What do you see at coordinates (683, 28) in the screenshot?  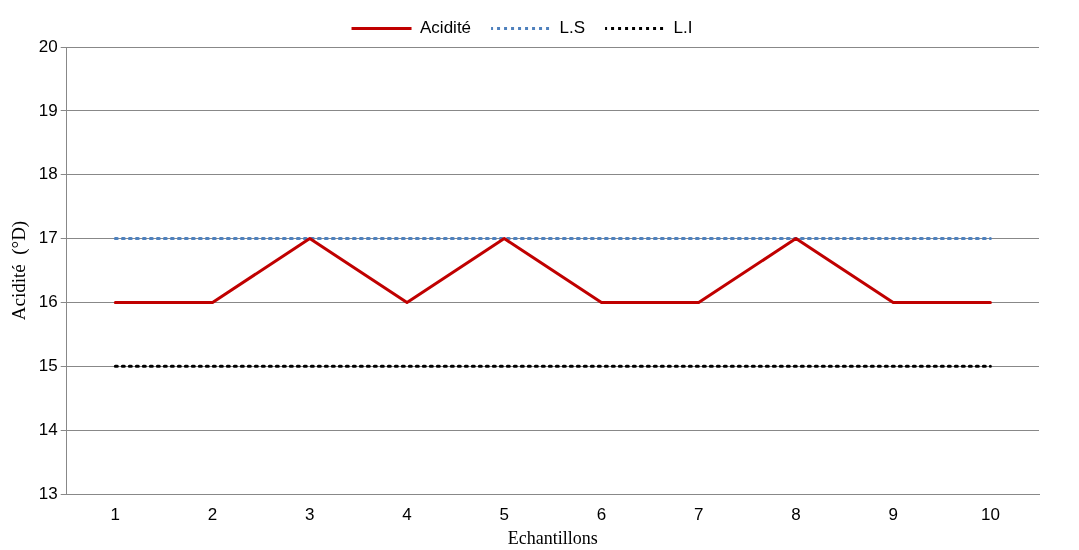 I see `legend-label: L.I` at bounding box center [683, 28].